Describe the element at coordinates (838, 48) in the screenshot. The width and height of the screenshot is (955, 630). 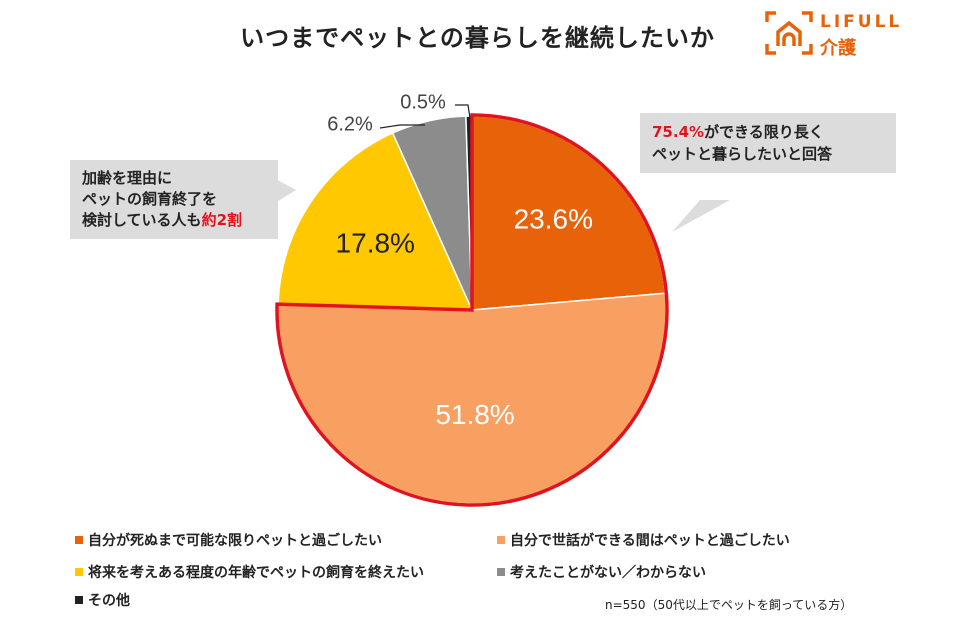
I see `logo-sub: 介護` at that location.